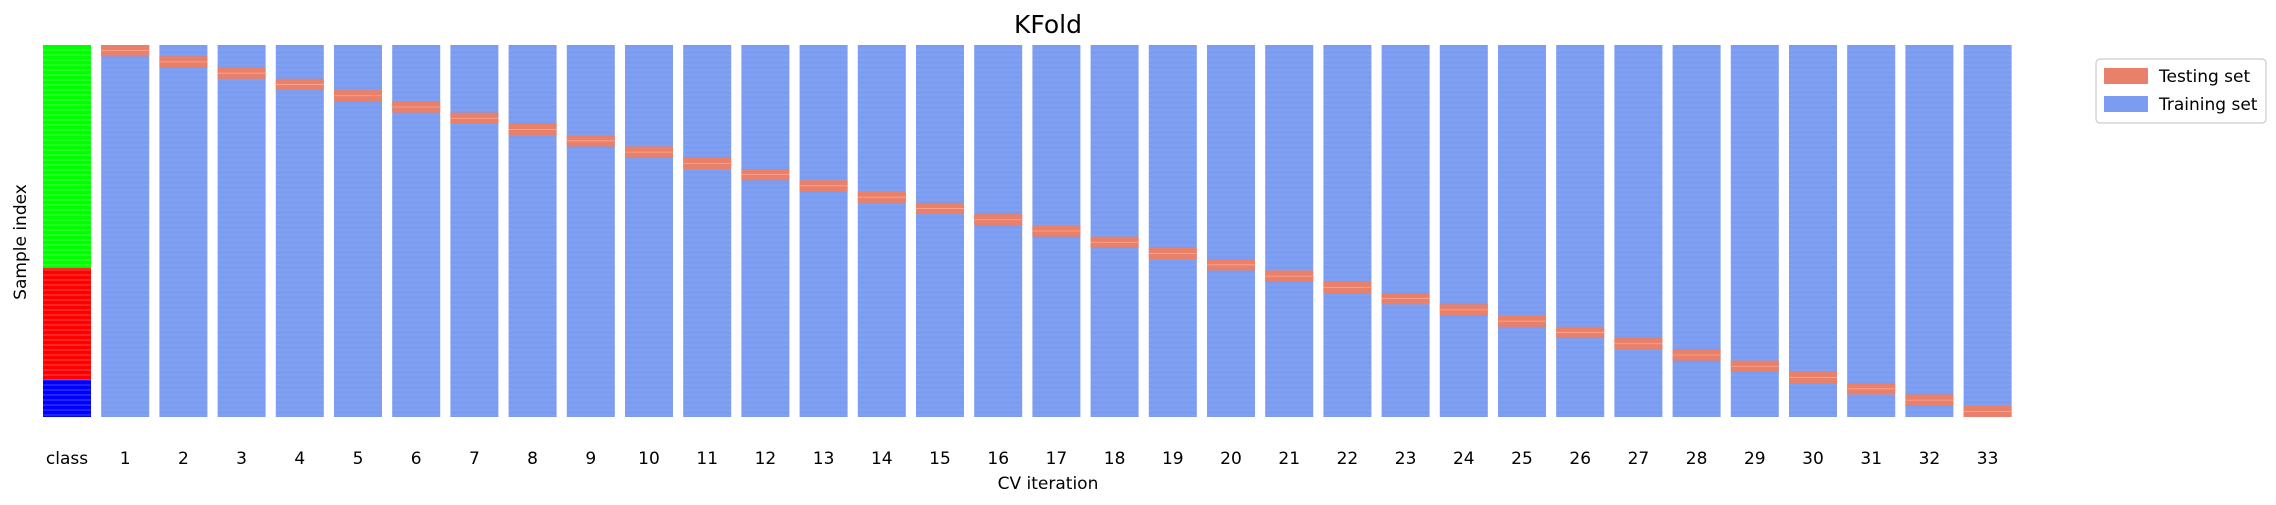  Describe the element at coordinates (1289, 459) in the screenshot. I see `tick-label-21: 21` at that location.